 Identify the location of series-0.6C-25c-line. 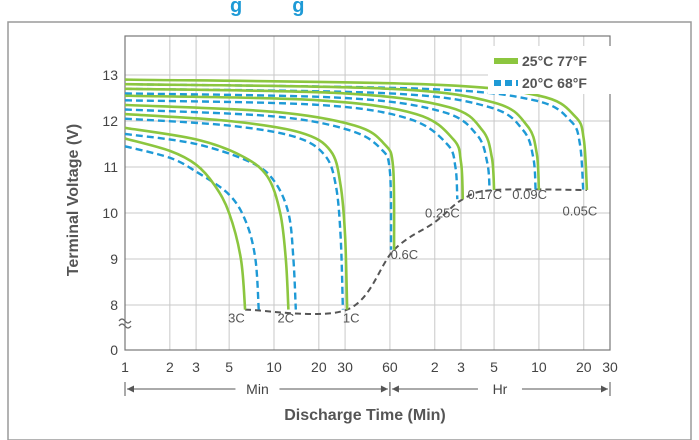
(260, 176).